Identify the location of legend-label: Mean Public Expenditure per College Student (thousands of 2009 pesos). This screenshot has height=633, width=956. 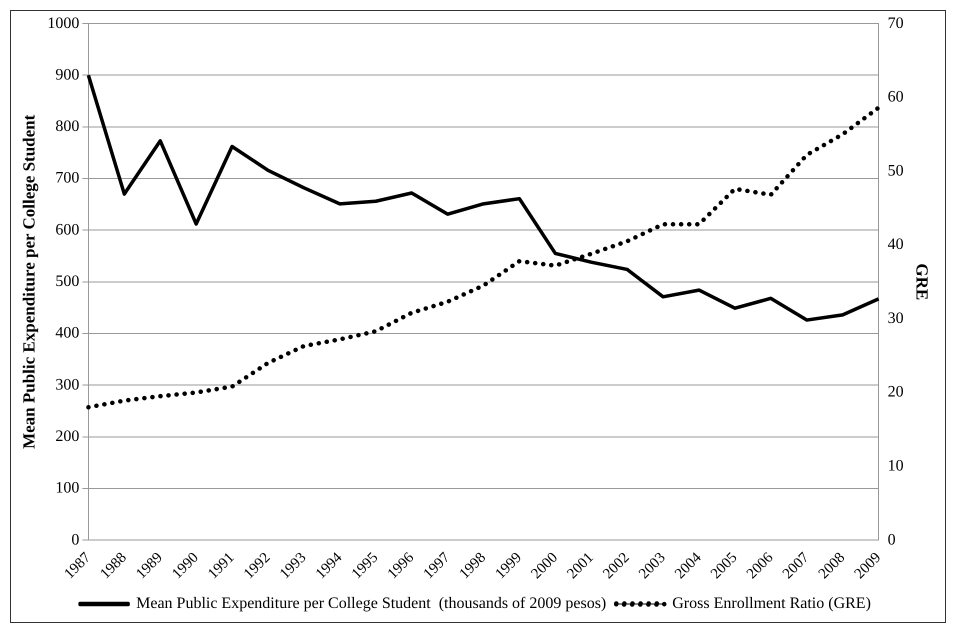
(371, 603).